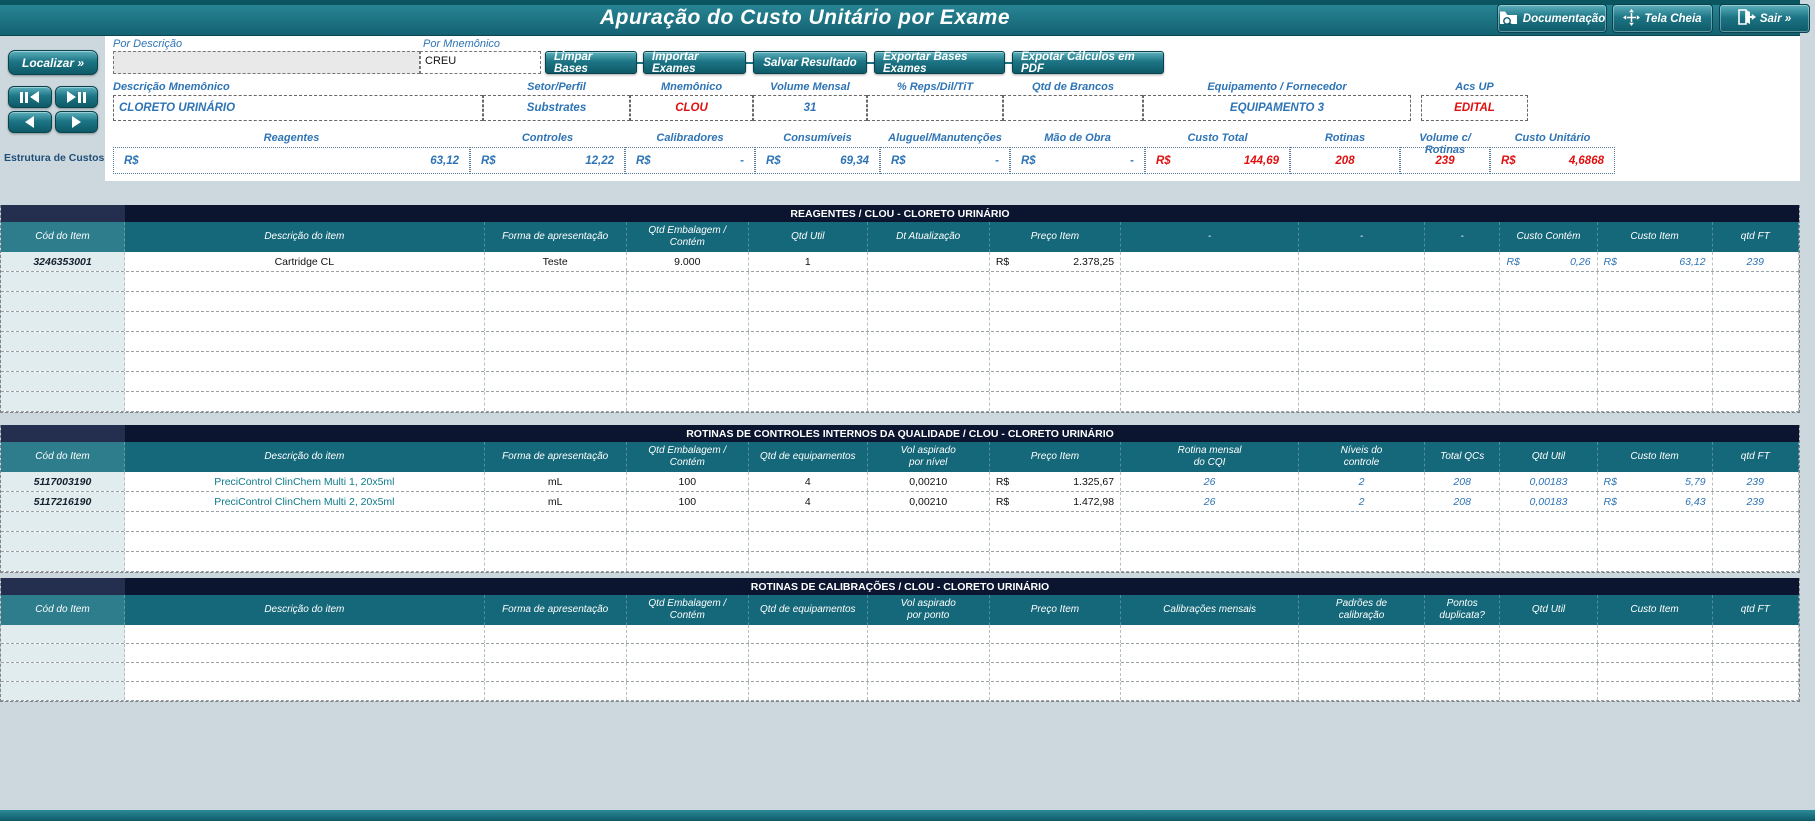 The height and width of the screenshot is (821, 1815). Describe the element at coordinates (694, 63) in the screenshot. I see `importar-exames-button: Importar Exames` at that location.